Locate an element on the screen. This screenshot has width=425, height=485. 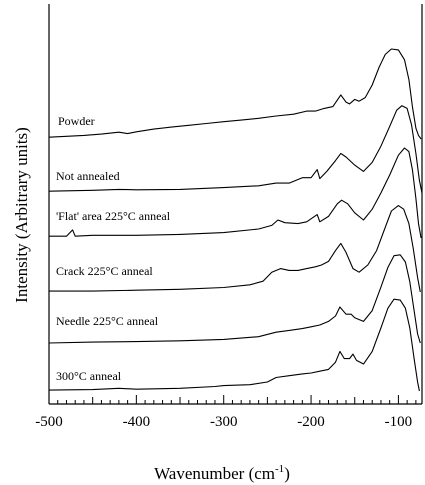
x-tick-label: -500 is located at coordinates (49, 422).